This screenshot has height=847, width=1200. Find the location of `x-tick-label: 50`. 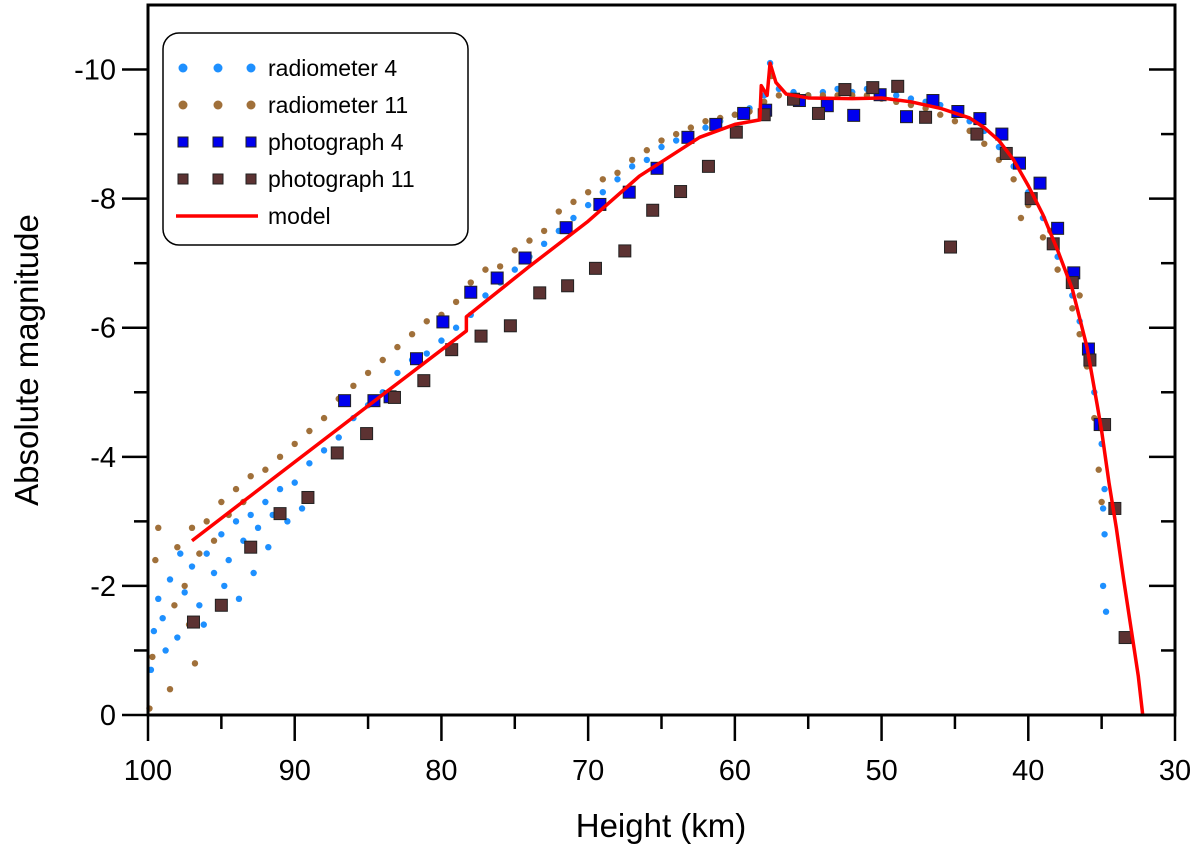

x-tick-label: 50 is located at coordinates (881, 771).